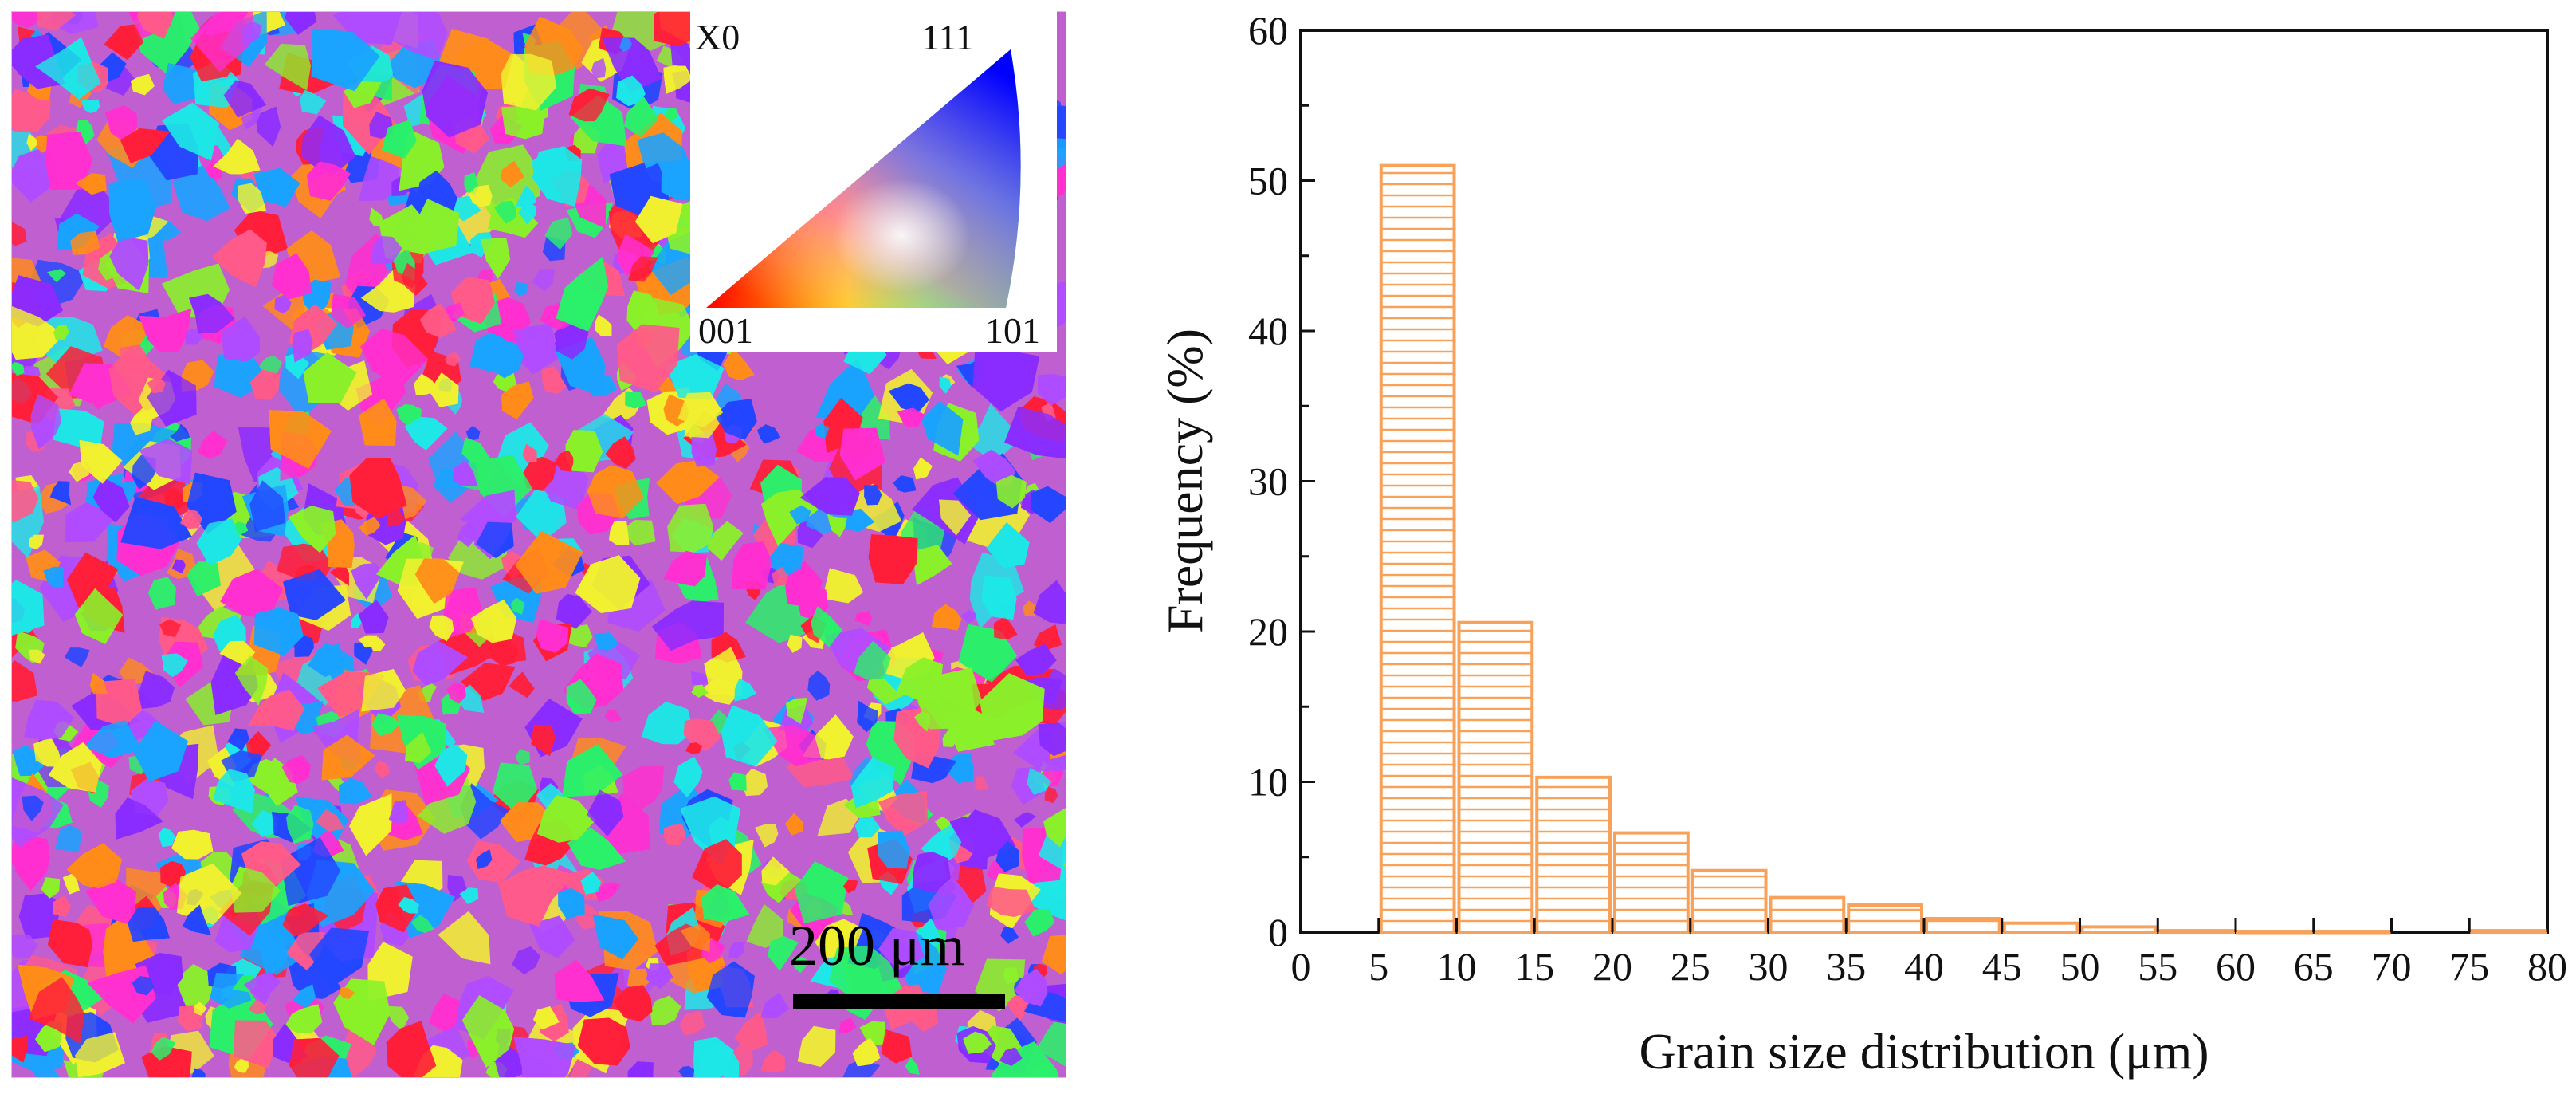 The width and height of the screenshot is (2576, 1094). Describe the element at coordinates (1846, 967) in the screenshot. I see `x-tick-label-35: 35` at that location.